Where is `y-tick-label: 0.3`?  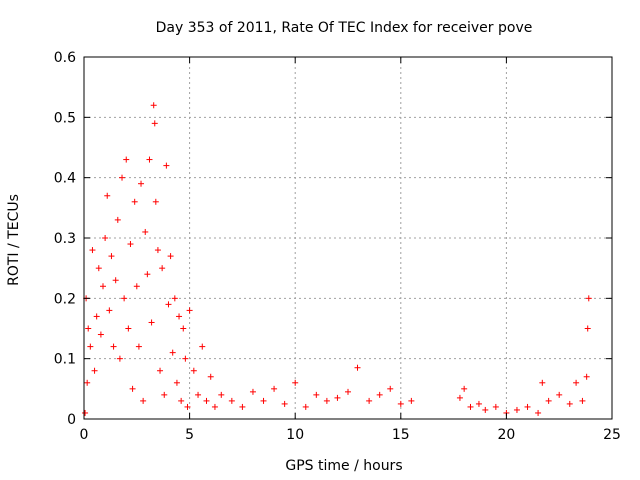
y-tick-label: 0.3 is located at coordinates (65, 239).